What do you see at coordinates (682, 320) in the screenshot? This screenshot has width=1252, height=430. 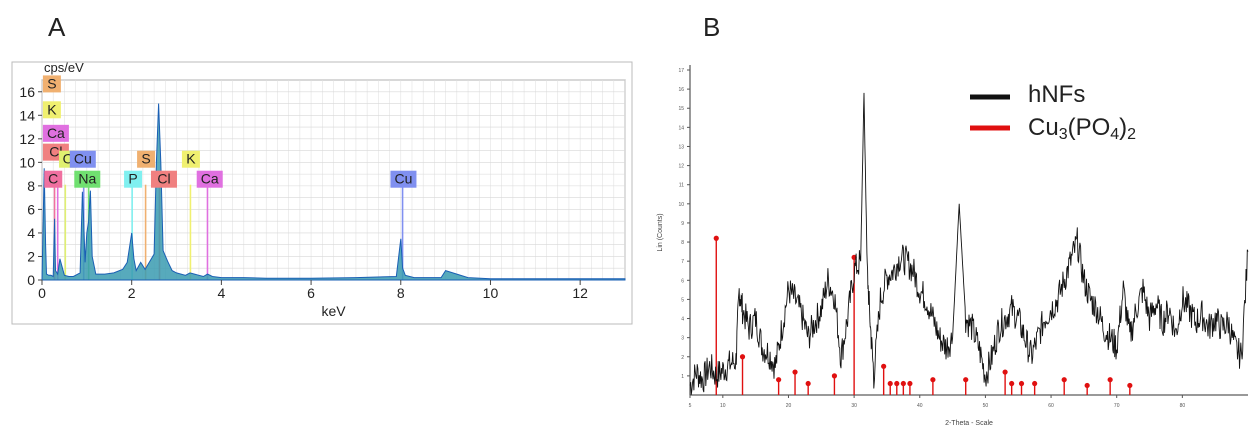 I see `xrd-y-tick-label: 4` at bounding box center [682, 320].